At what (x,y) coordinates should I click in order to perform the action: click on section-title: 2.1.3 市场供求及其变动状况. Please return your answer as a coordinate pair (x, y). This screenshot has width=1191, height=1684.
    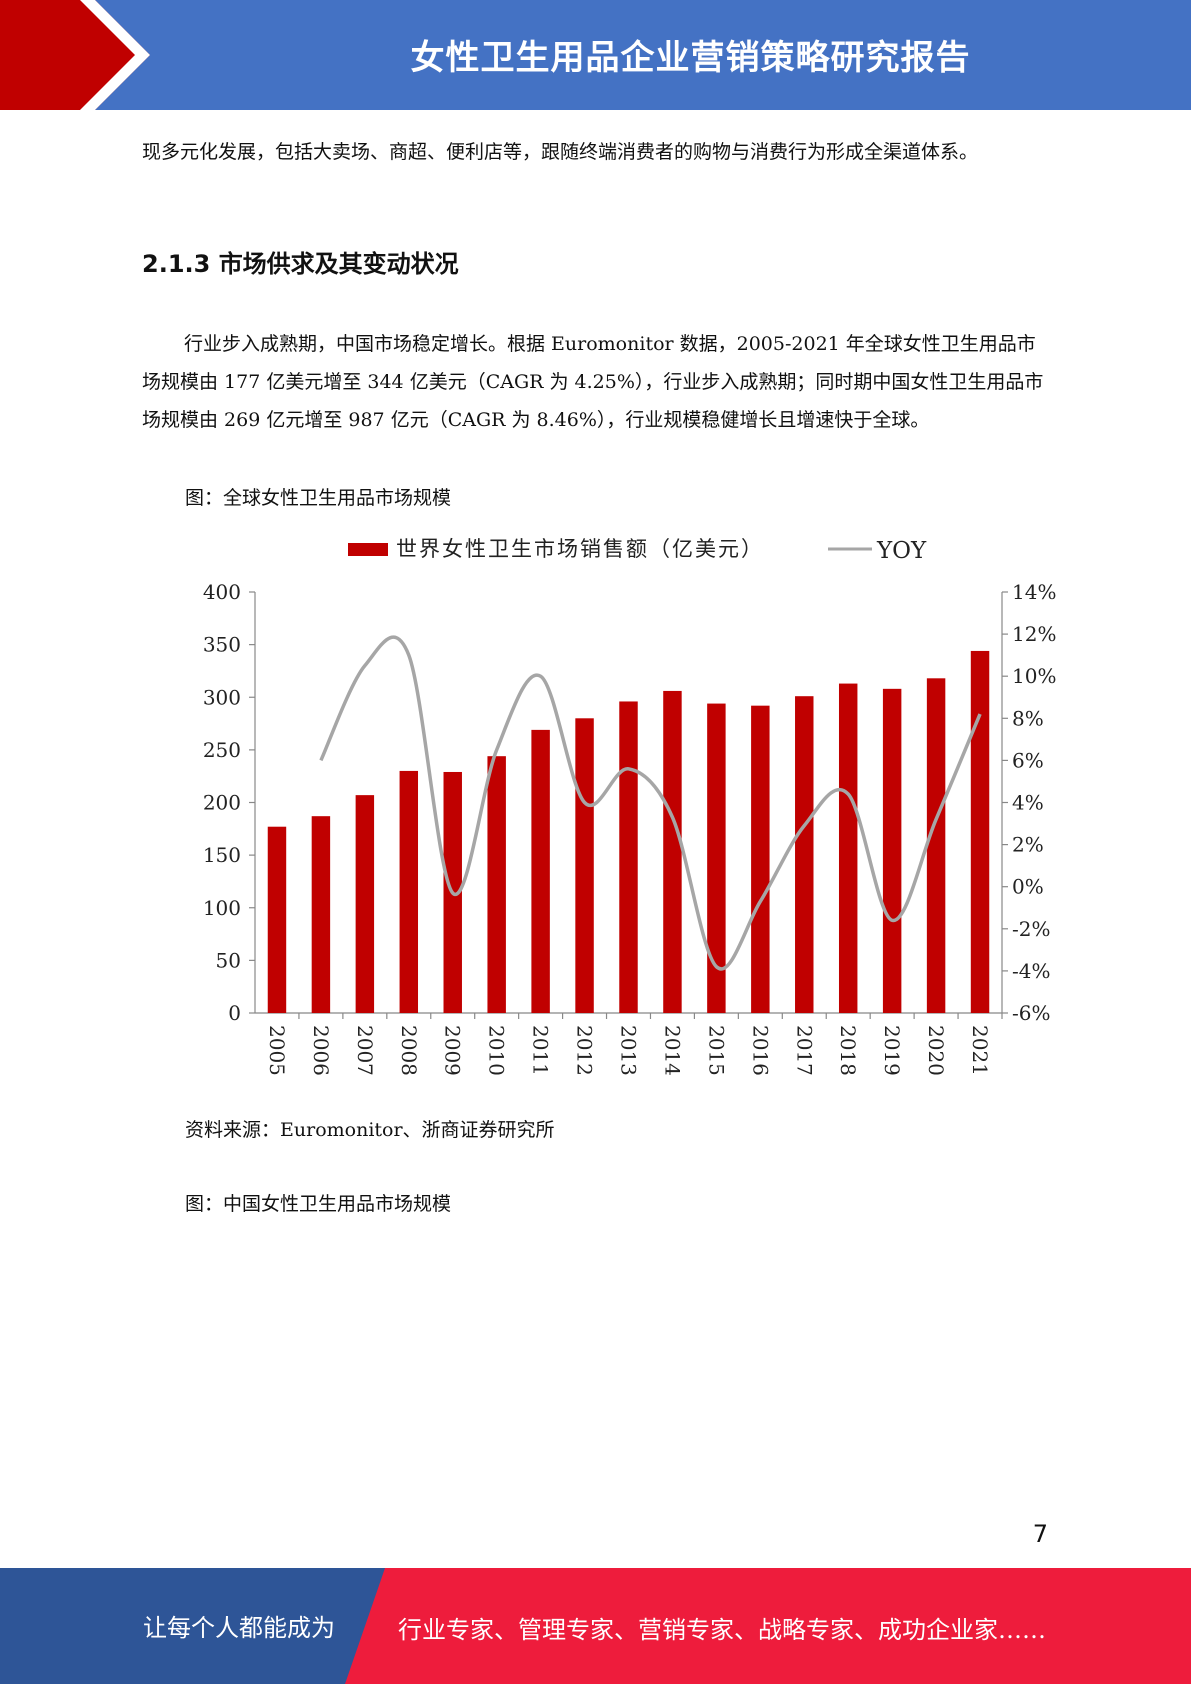
    Looking at the image, I should click on (300, 264).